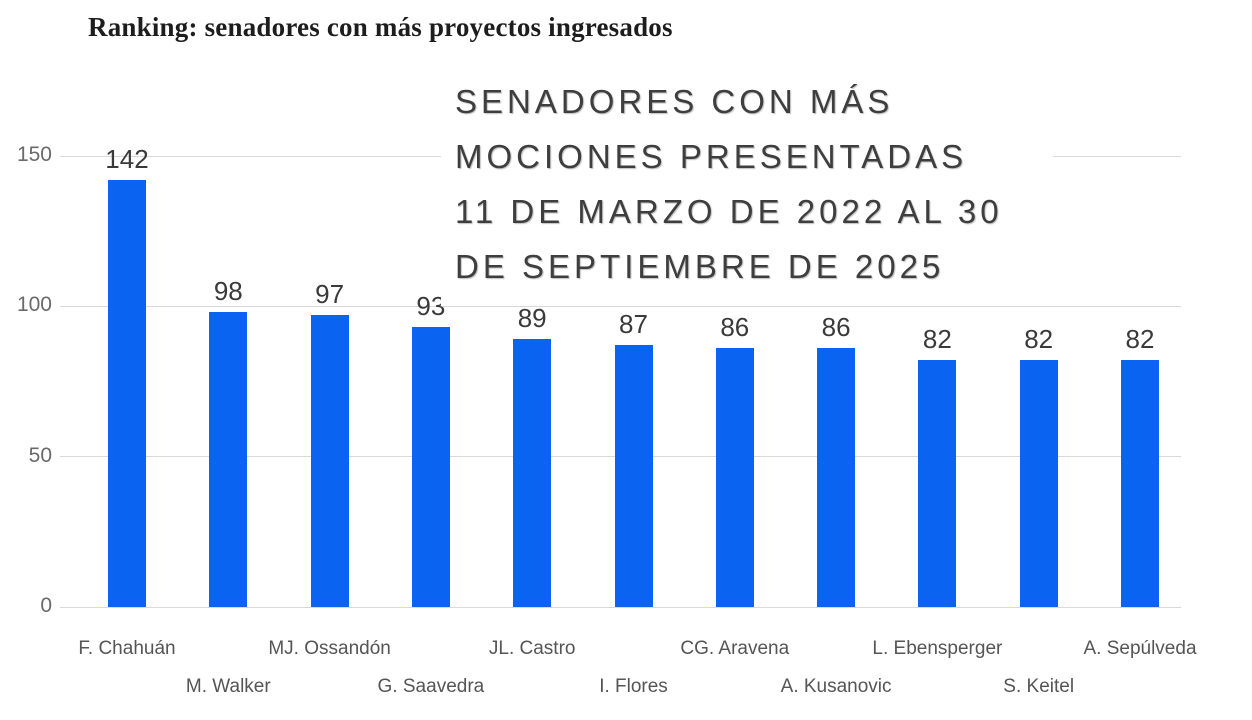 Image resolution: width=1252 pixels, height=720 pixels. I want to click on y-tick-label-0: 0, so click(46, 605).